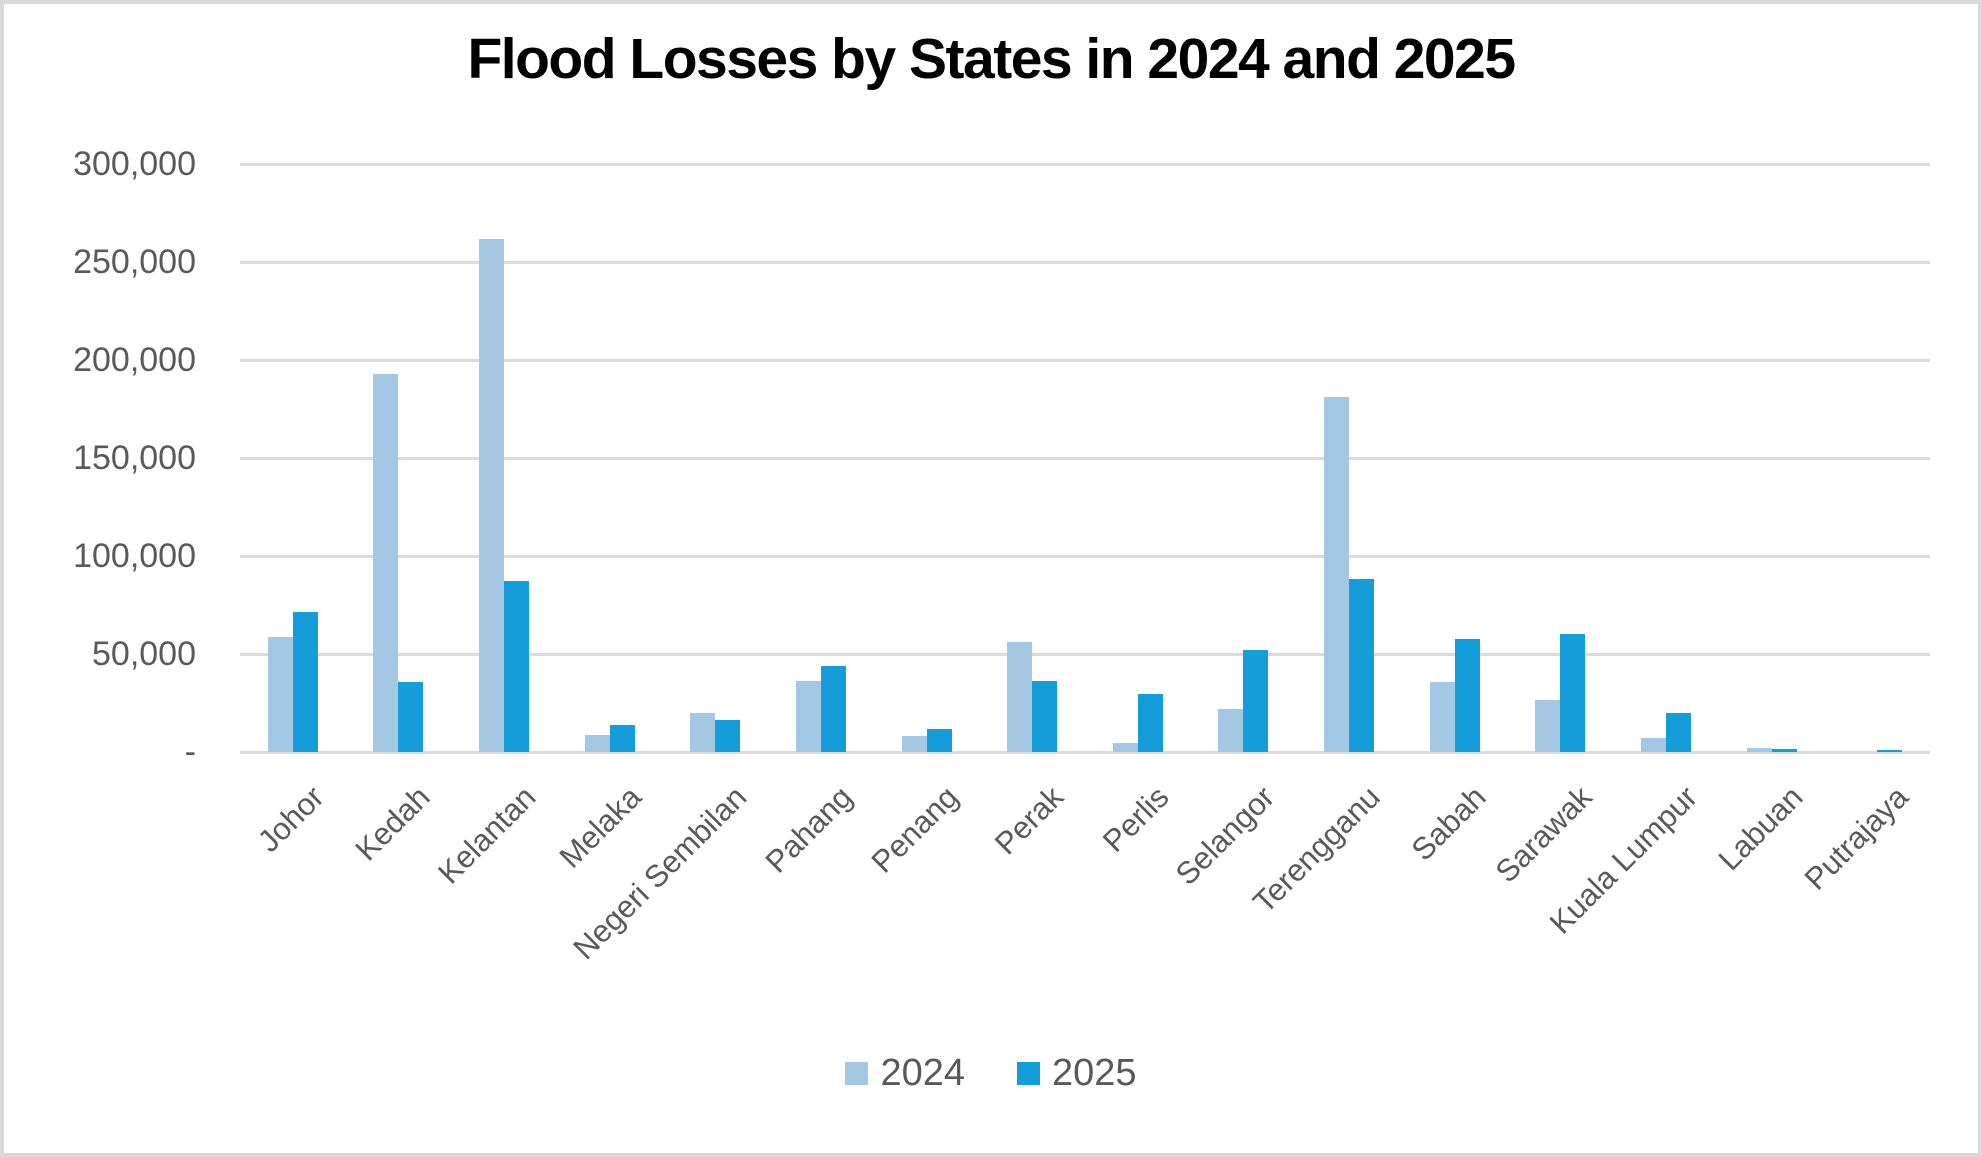 Image resolution: width=1982 pixels, height=1157 pixels. Describe the element at coordinates (857, 1073) in the screenshot. I see `legend-swatch-2024` at that location.